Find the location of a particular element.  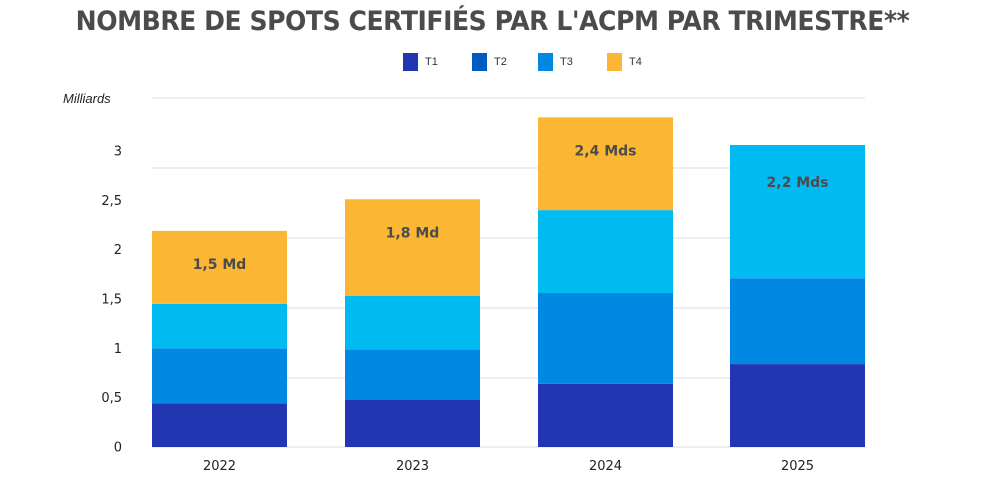

y-tick-label: 0,5 is located at coordinates (111, 398).